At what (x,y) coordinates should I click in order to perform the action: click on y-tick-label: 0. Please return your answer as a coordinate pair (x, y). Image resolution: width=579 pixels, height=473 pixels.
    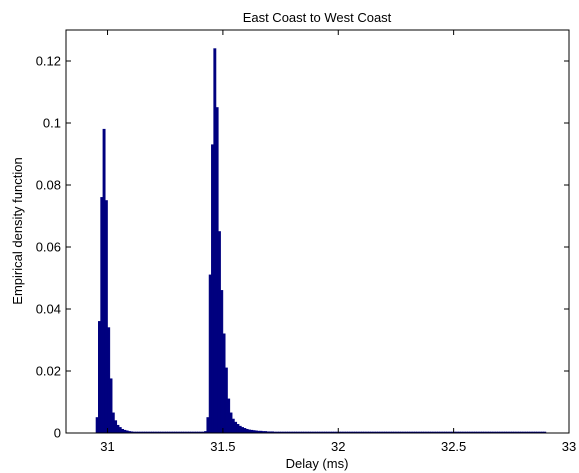
    Looking at the image, I should click on (57, 433).